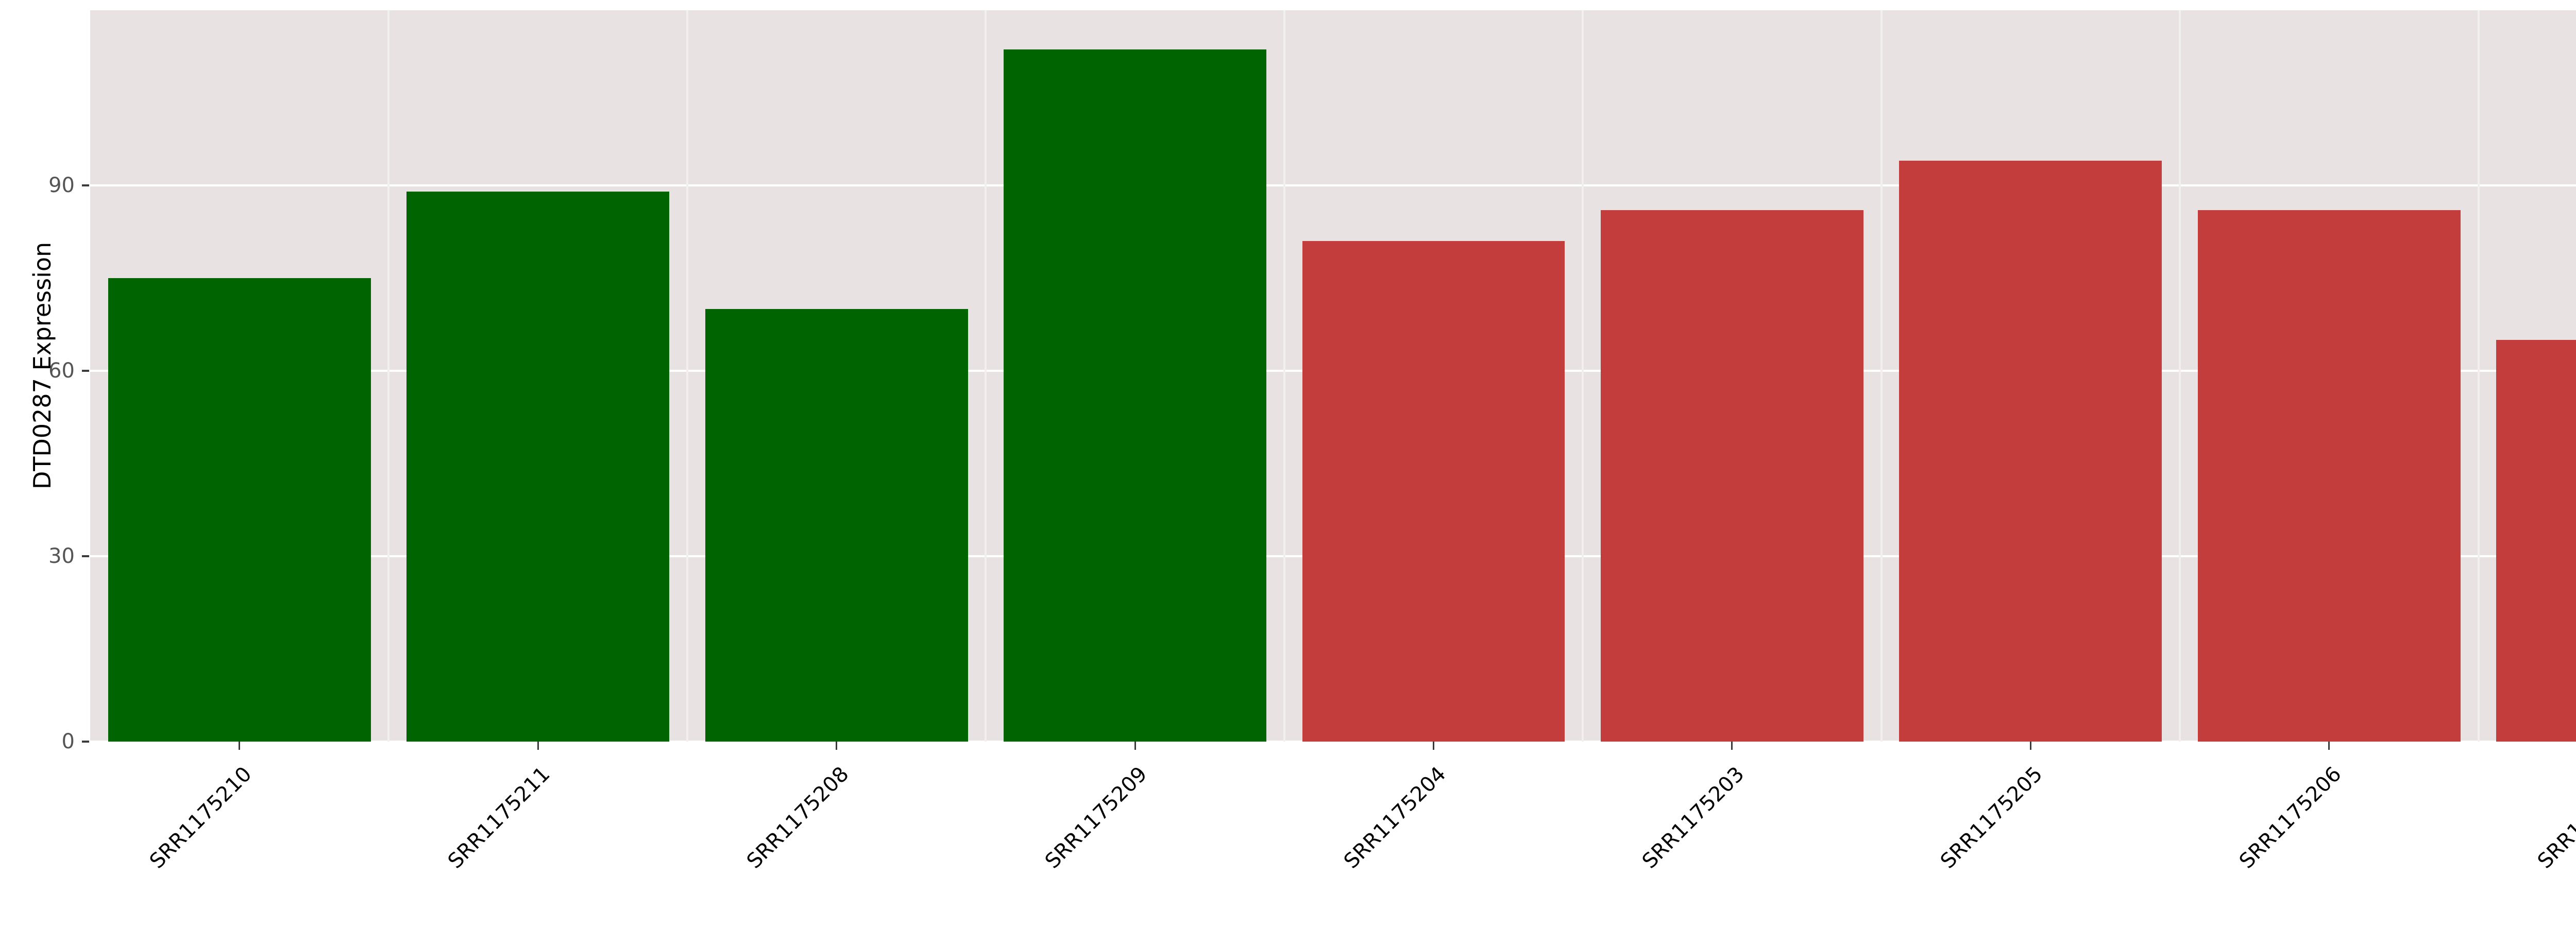 The image size is (2576, 927). Describe the element at coordinates (2555, 817) in the screenshot. I see `x-tick-label: SRR1175207` at that location.